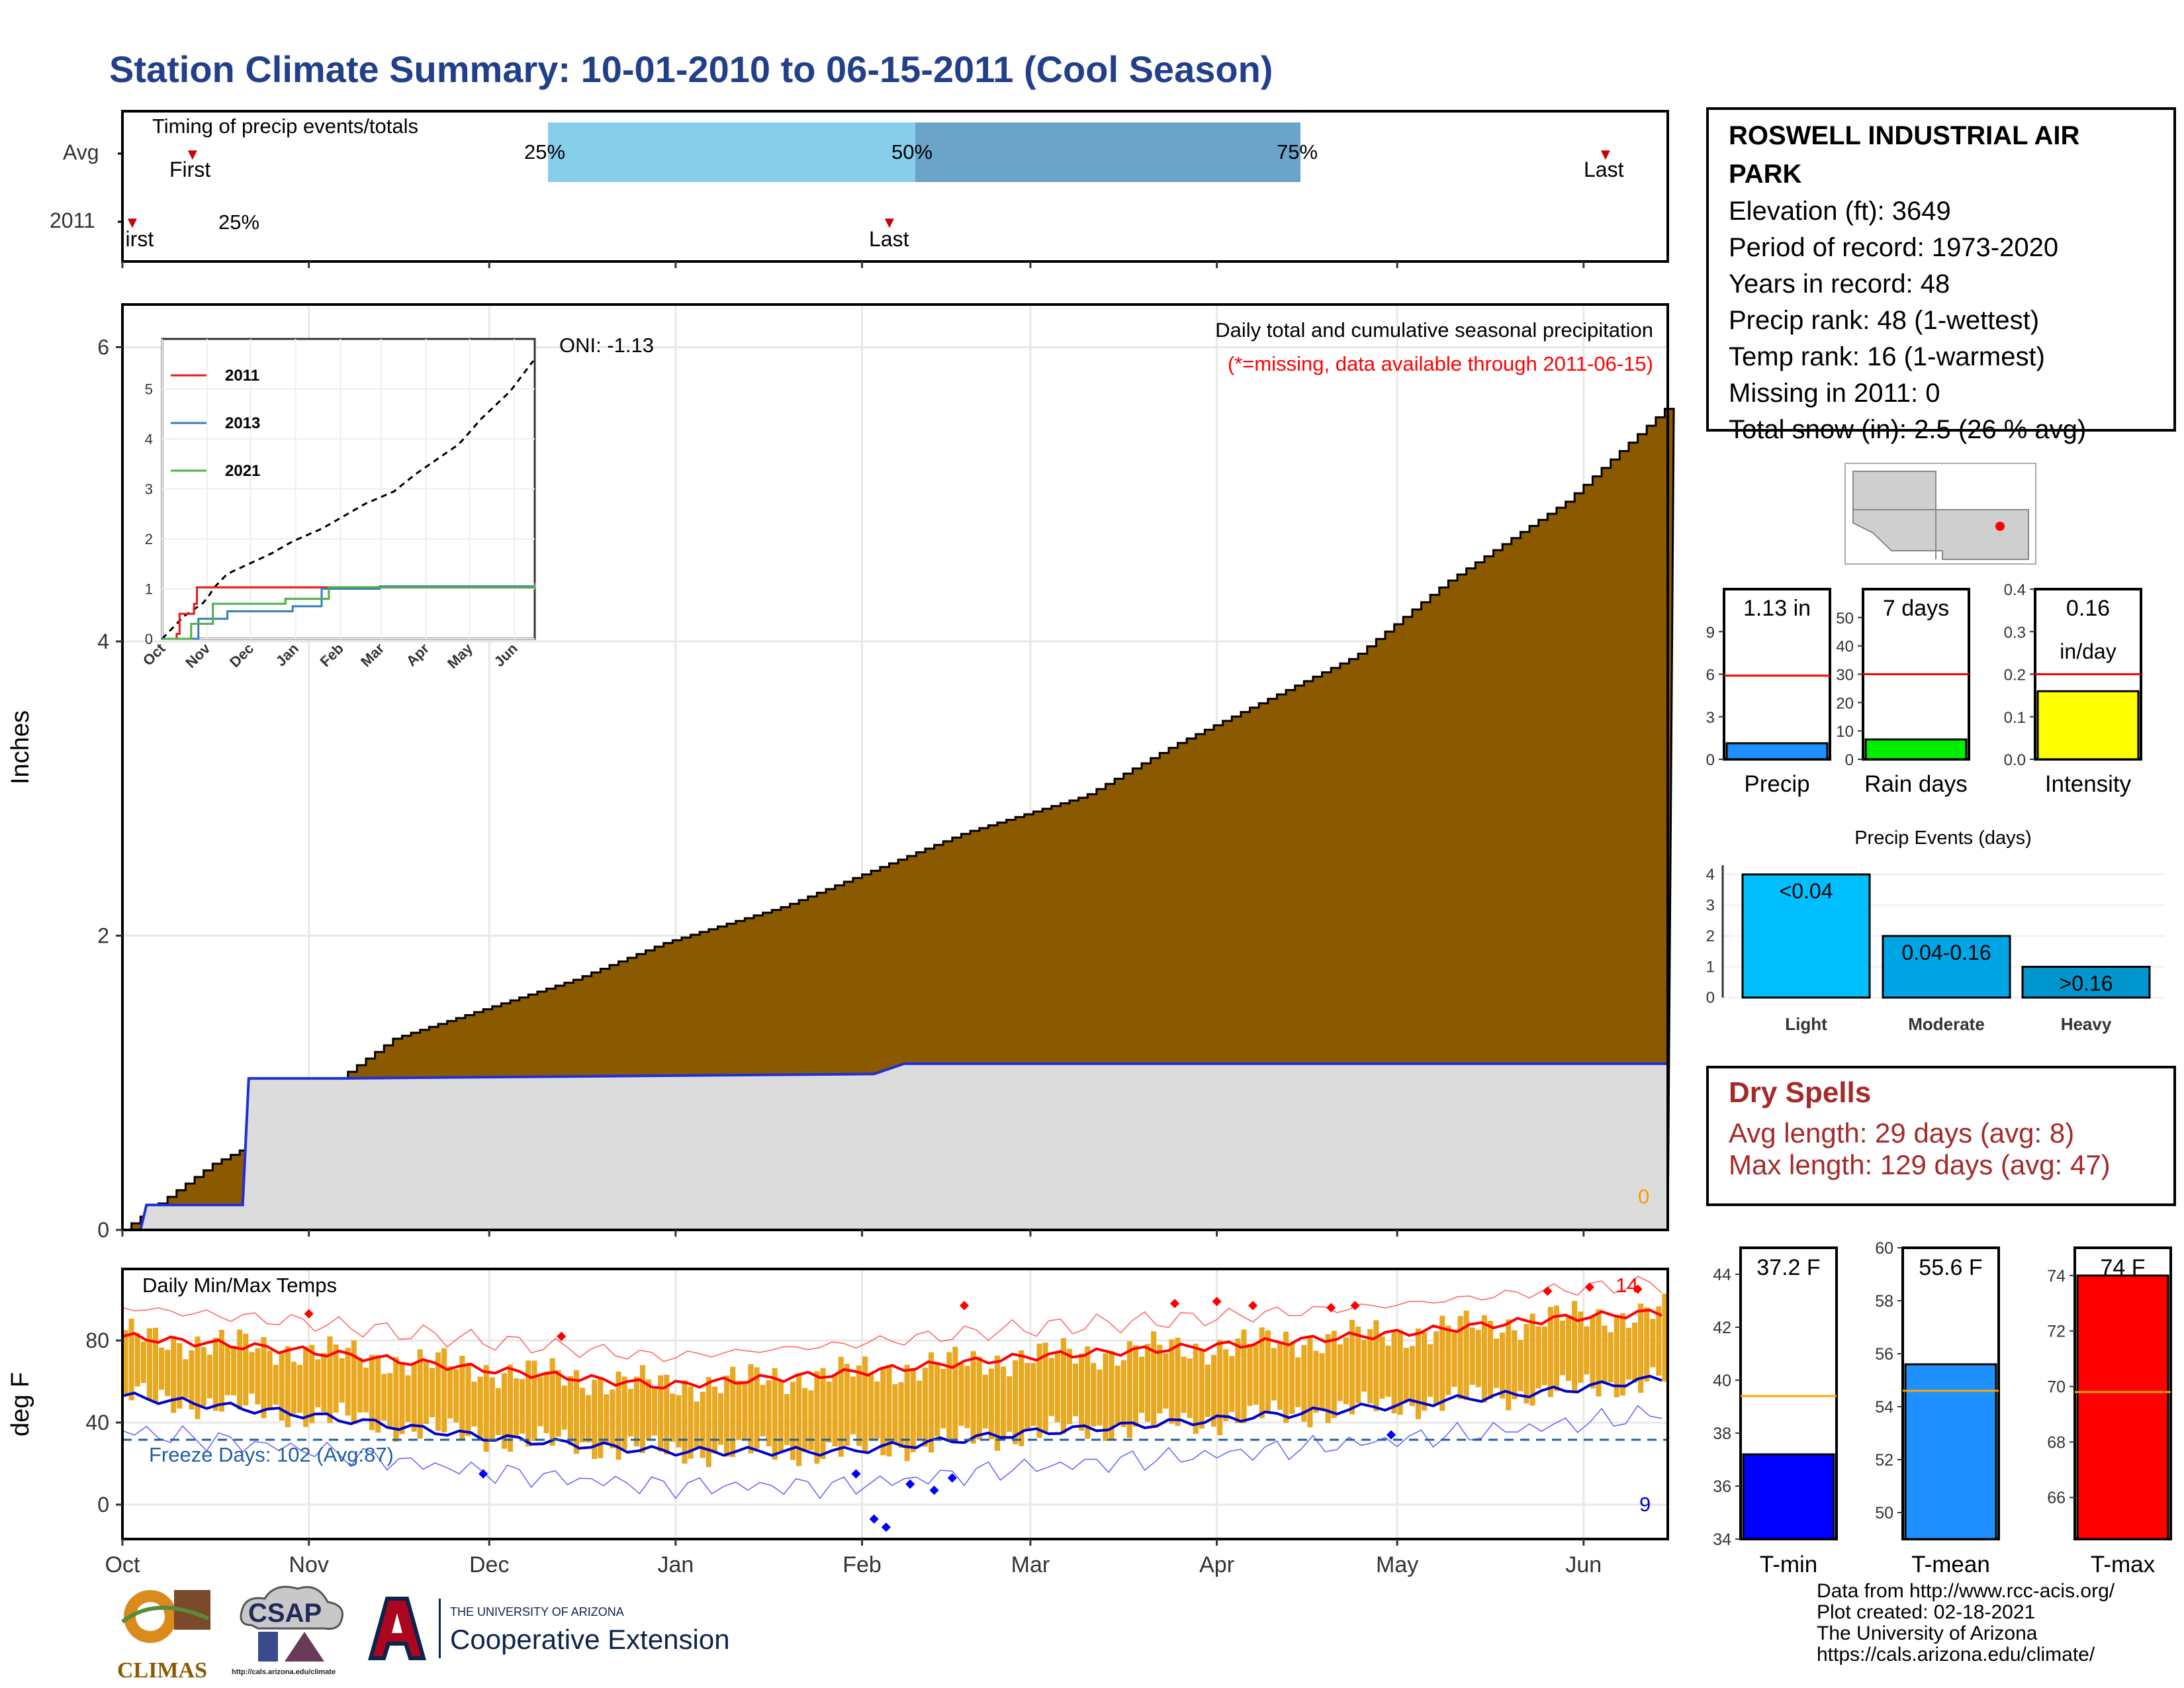  I want to click on events-tick-label: 4, so click(1710, 875).